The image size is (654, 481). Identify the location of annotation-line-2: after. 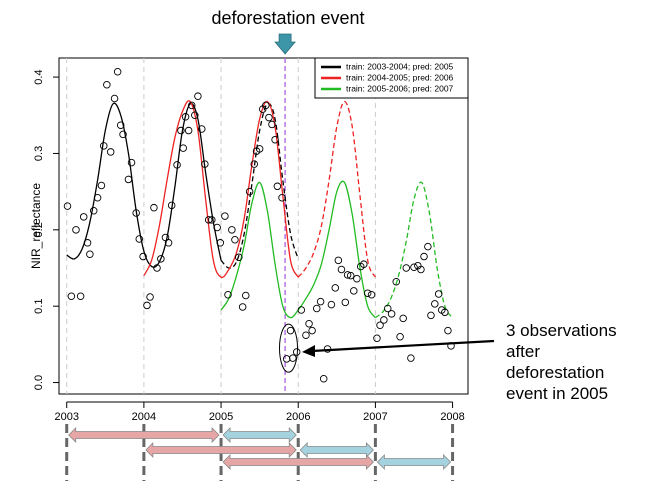
(523, 351).